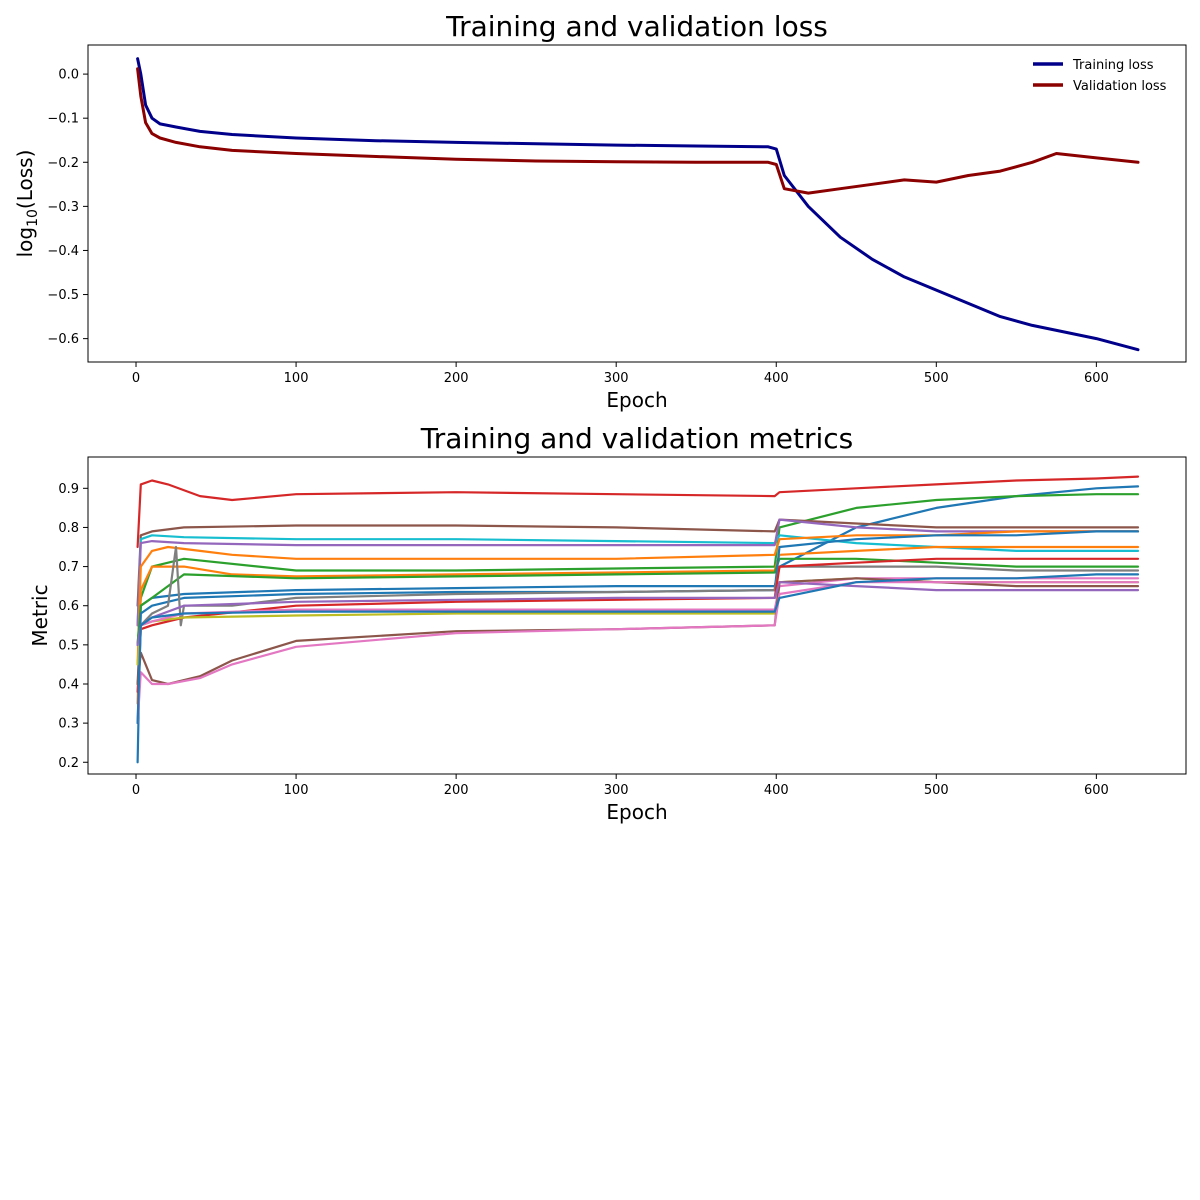 This screenshot has width=1200, height=1200. Describe the element at coordinates (68, 724) in the screenshot. I see `y-tick-label: 0.3` at that location.